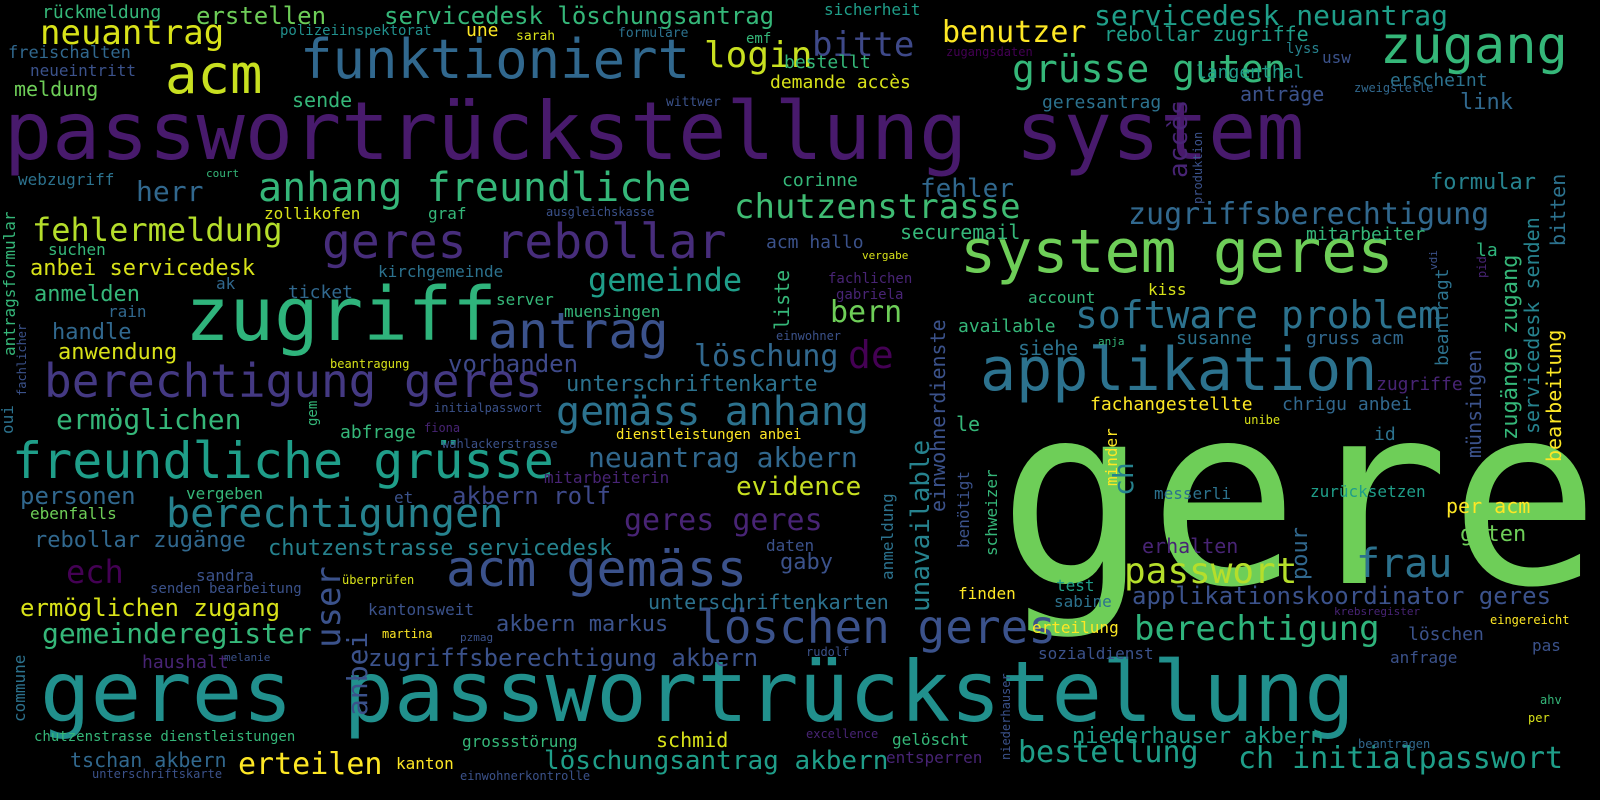 This screenshot has height=800, width=1600. Describe the element at coordinates (524, 242) in the screenshot. I see `word-cloud-word: geres rebollar` at that location.